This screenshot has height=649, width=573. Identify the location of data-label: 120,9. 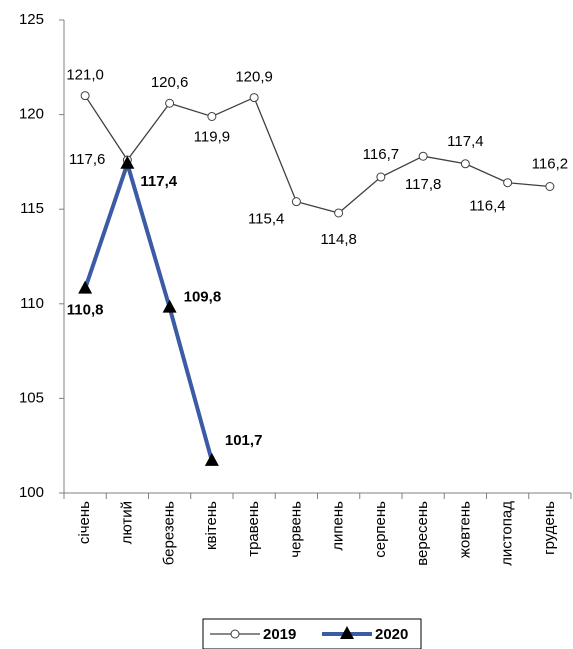
(254, 77).